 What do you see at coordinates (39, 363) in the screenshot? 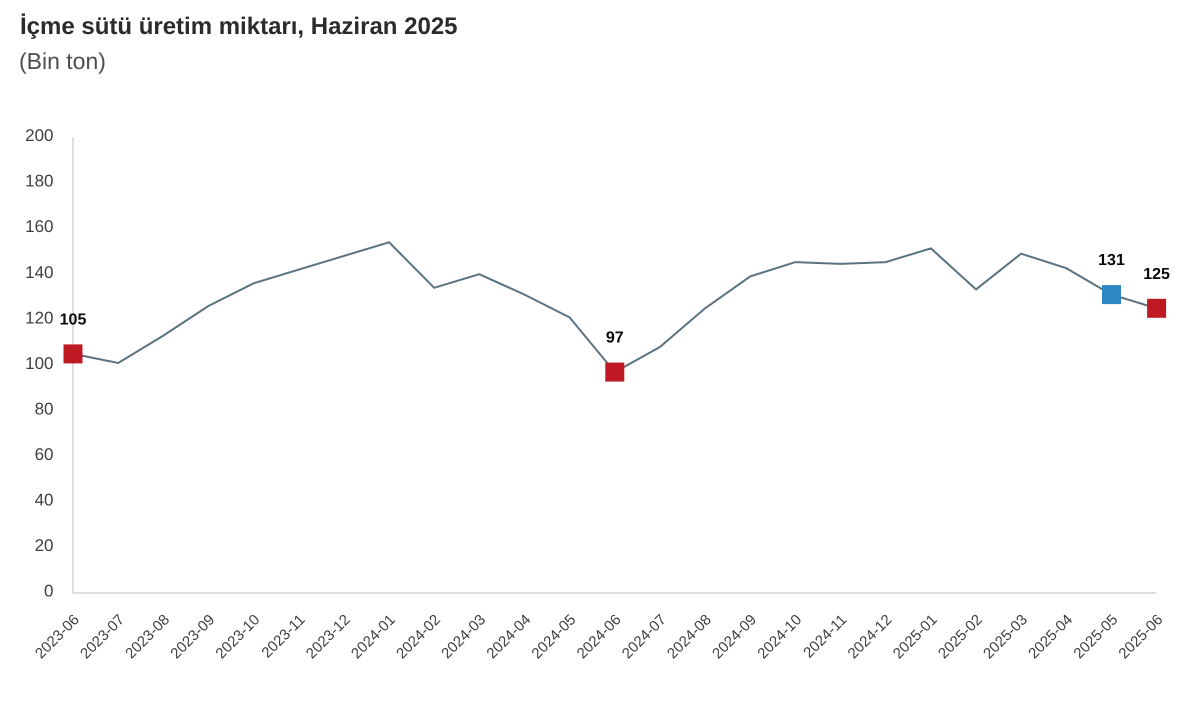
I see `svg-text: 100` at bounding box center [39, 363].